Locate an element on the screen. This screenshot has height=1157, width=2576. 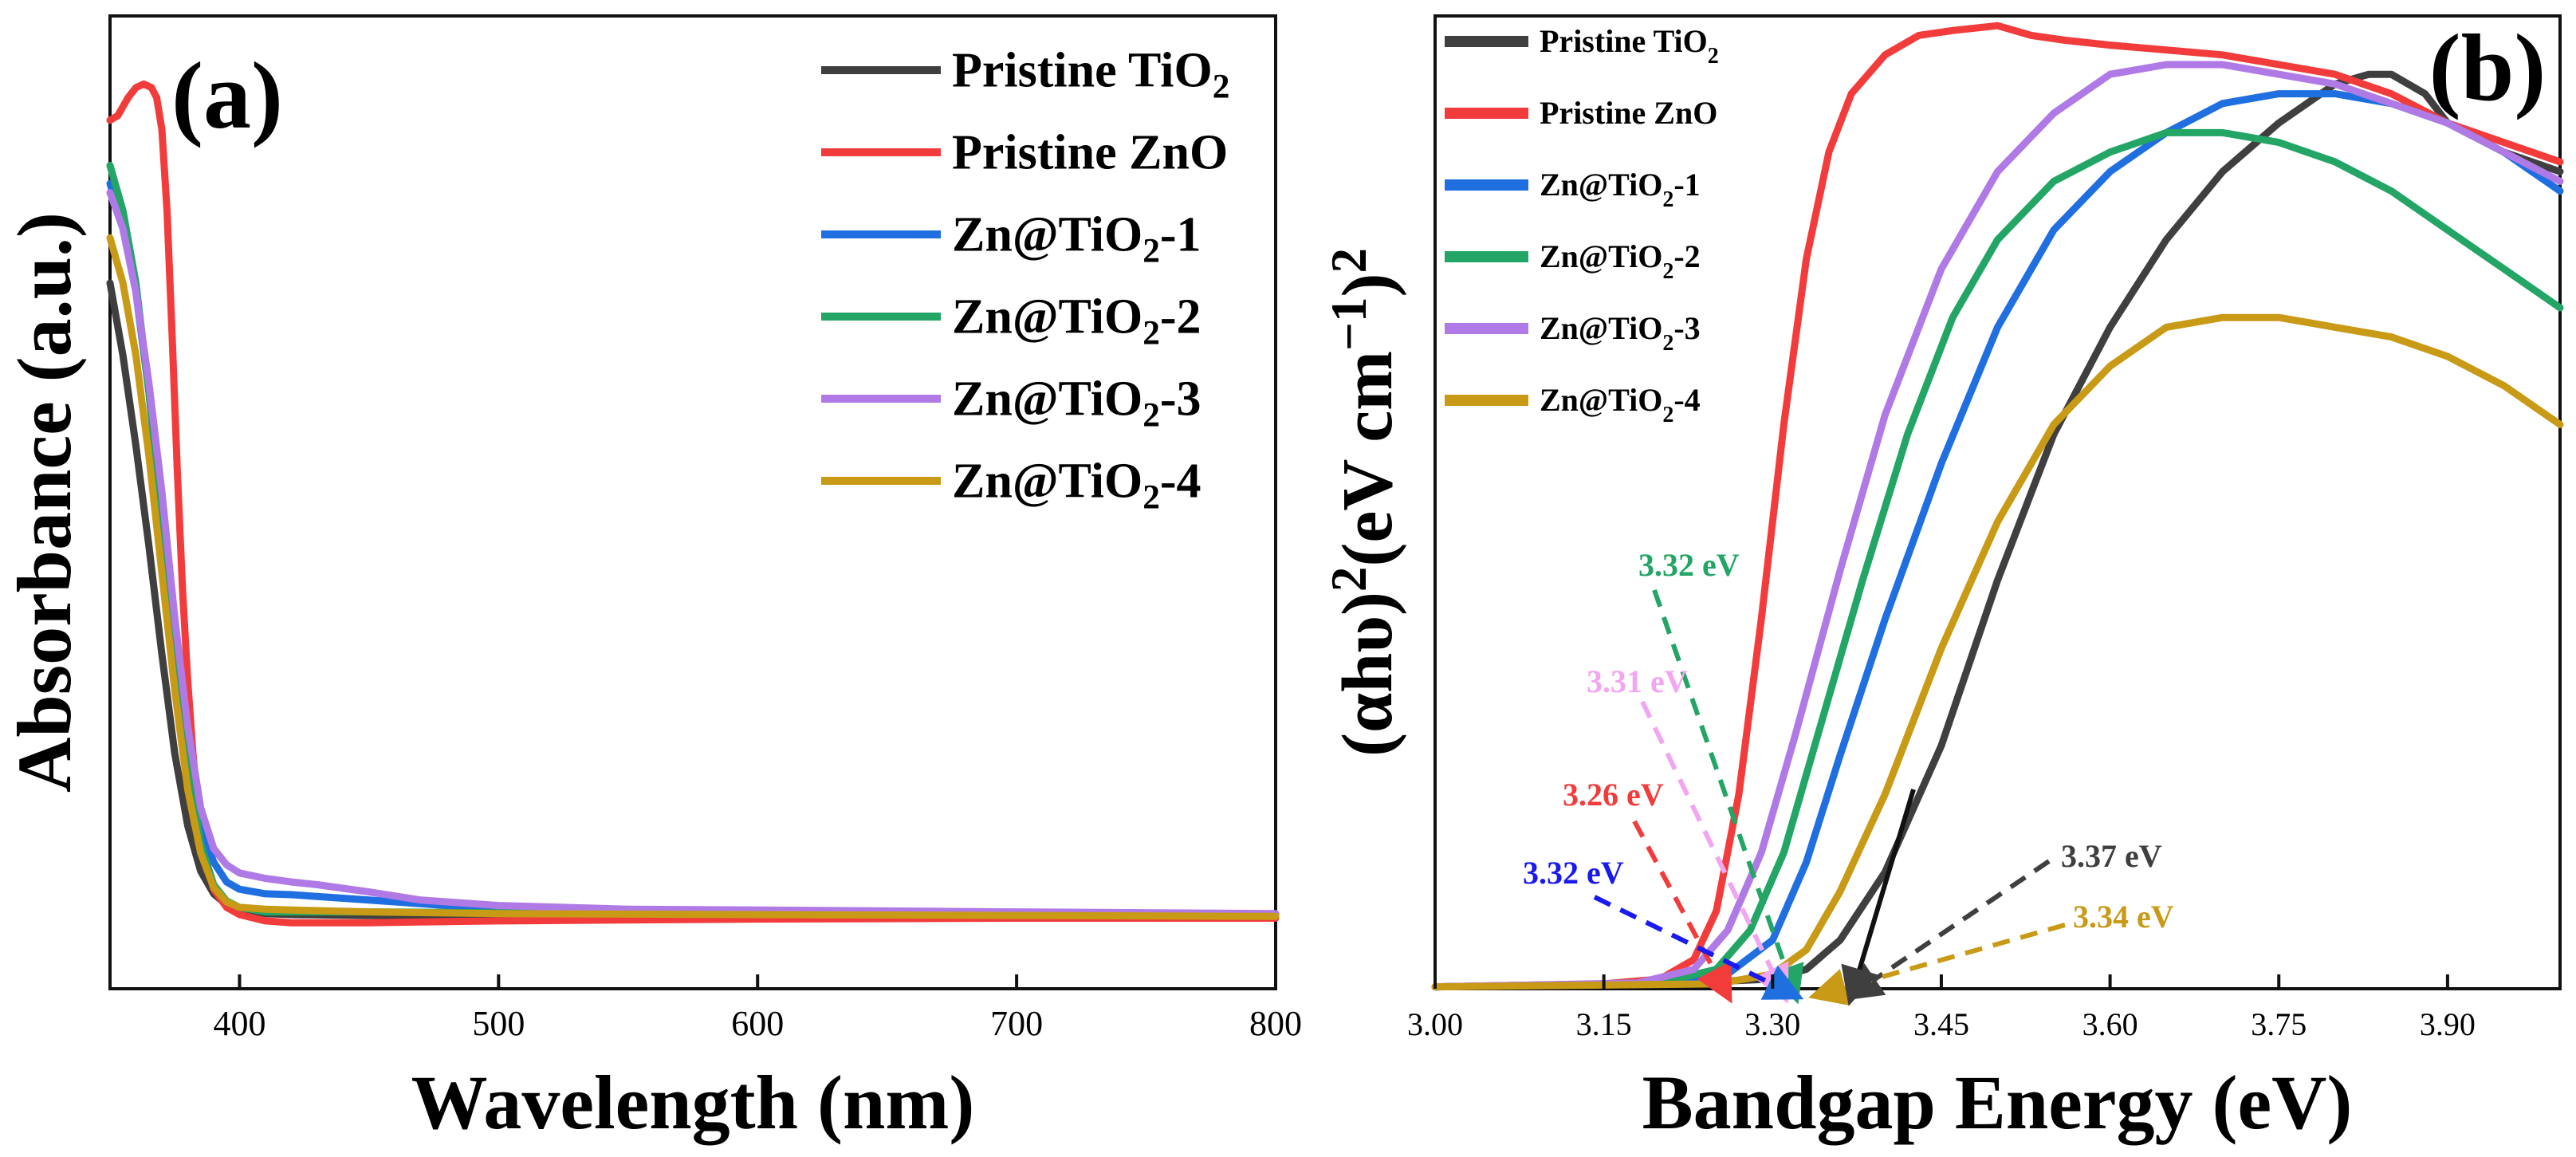
y-axis-title-part: (αhυ) is located at coordinates (1368, 674).